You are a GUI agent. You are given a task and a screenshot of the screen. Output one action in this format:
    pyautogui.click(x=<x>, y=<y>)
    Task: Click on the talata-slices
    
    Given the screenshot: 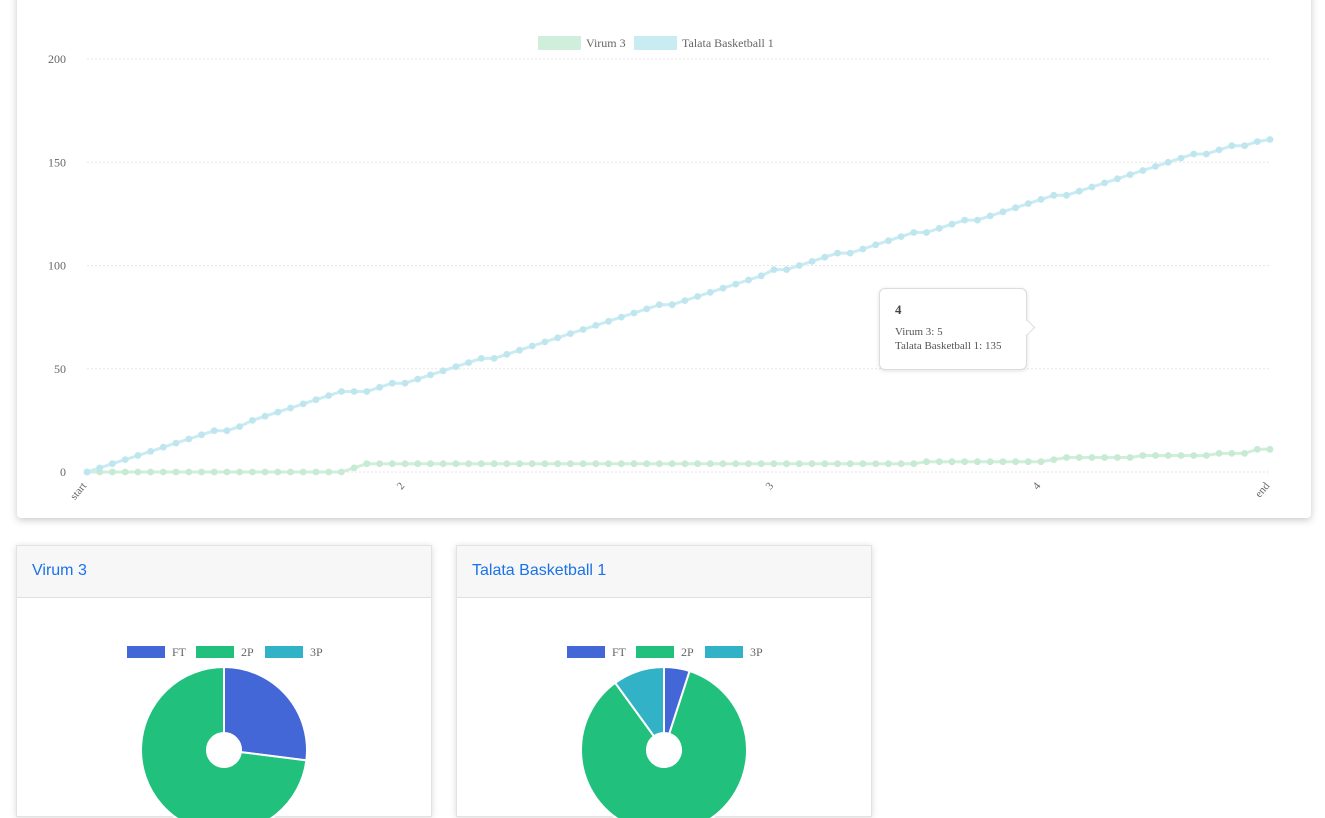 What is the action you would take?
    pyautogui.click(x=664, y=741)
    